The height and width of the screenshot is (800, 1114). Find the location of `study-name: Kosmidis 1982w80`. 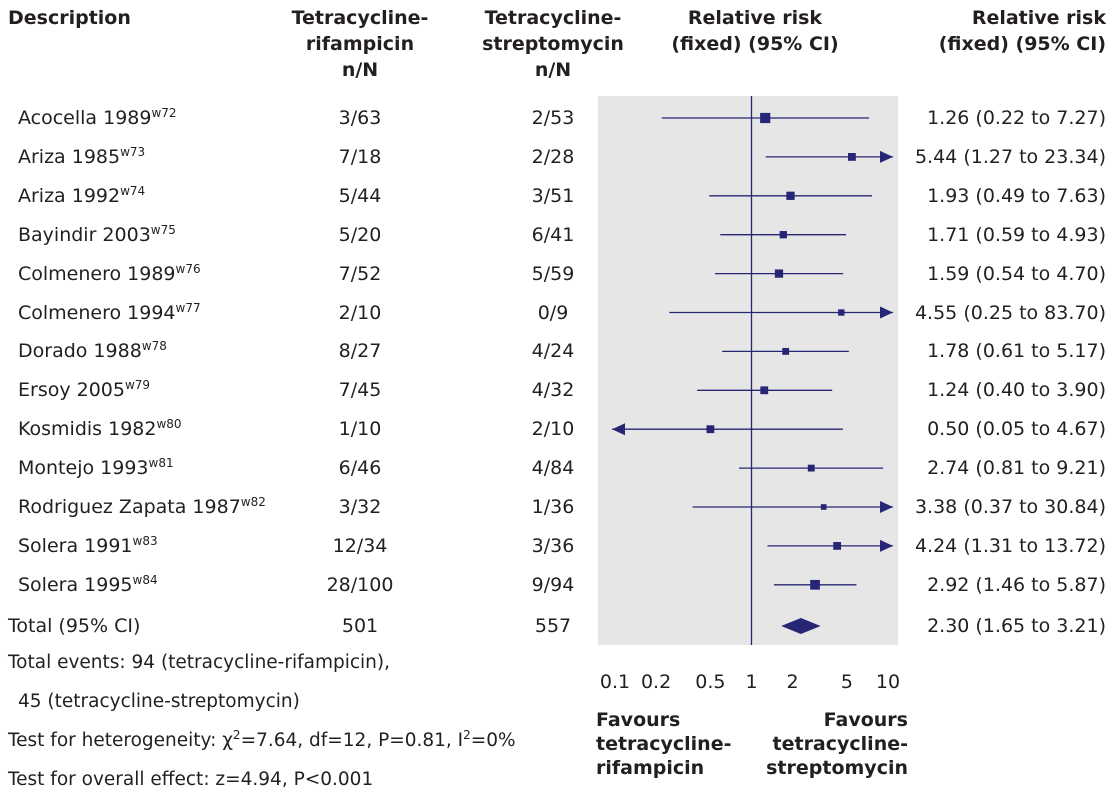

study-name: Kosmidis 1982w80 is located at coordinates (100, 429).